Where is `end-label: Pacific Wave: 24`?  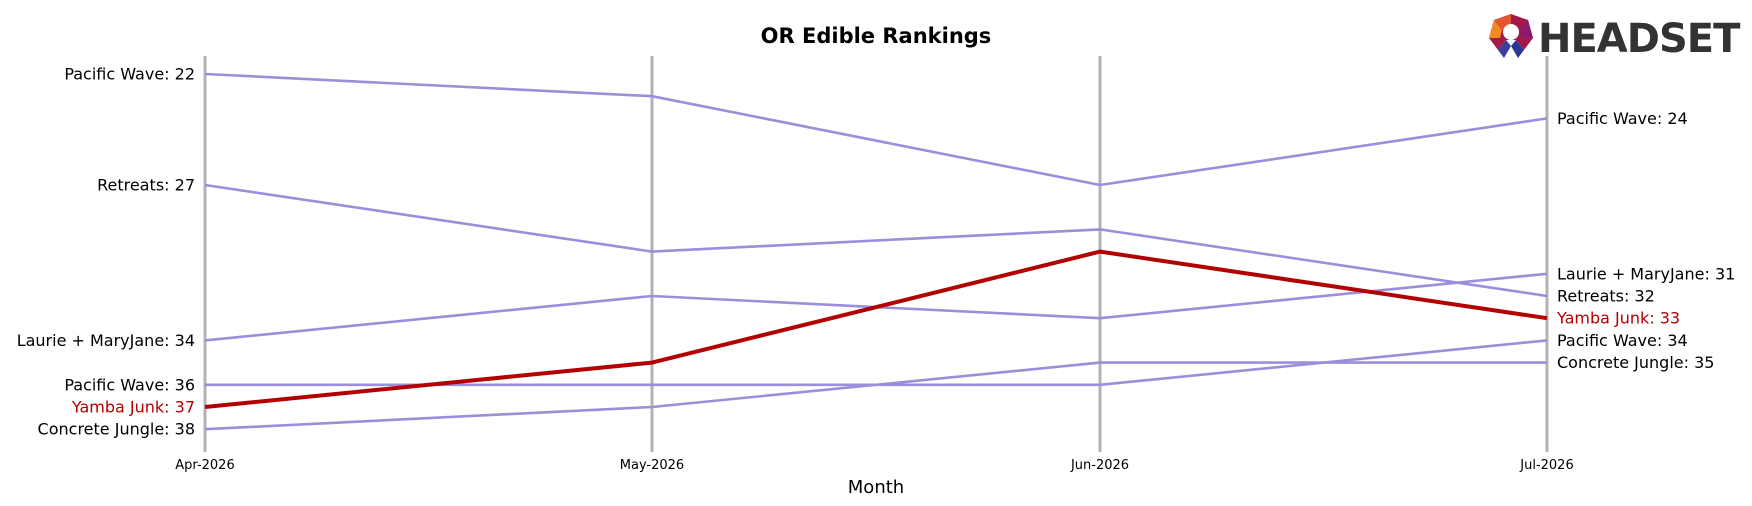
end-label: Pacific Wave: 24 is located at coordinates (1622, 118).